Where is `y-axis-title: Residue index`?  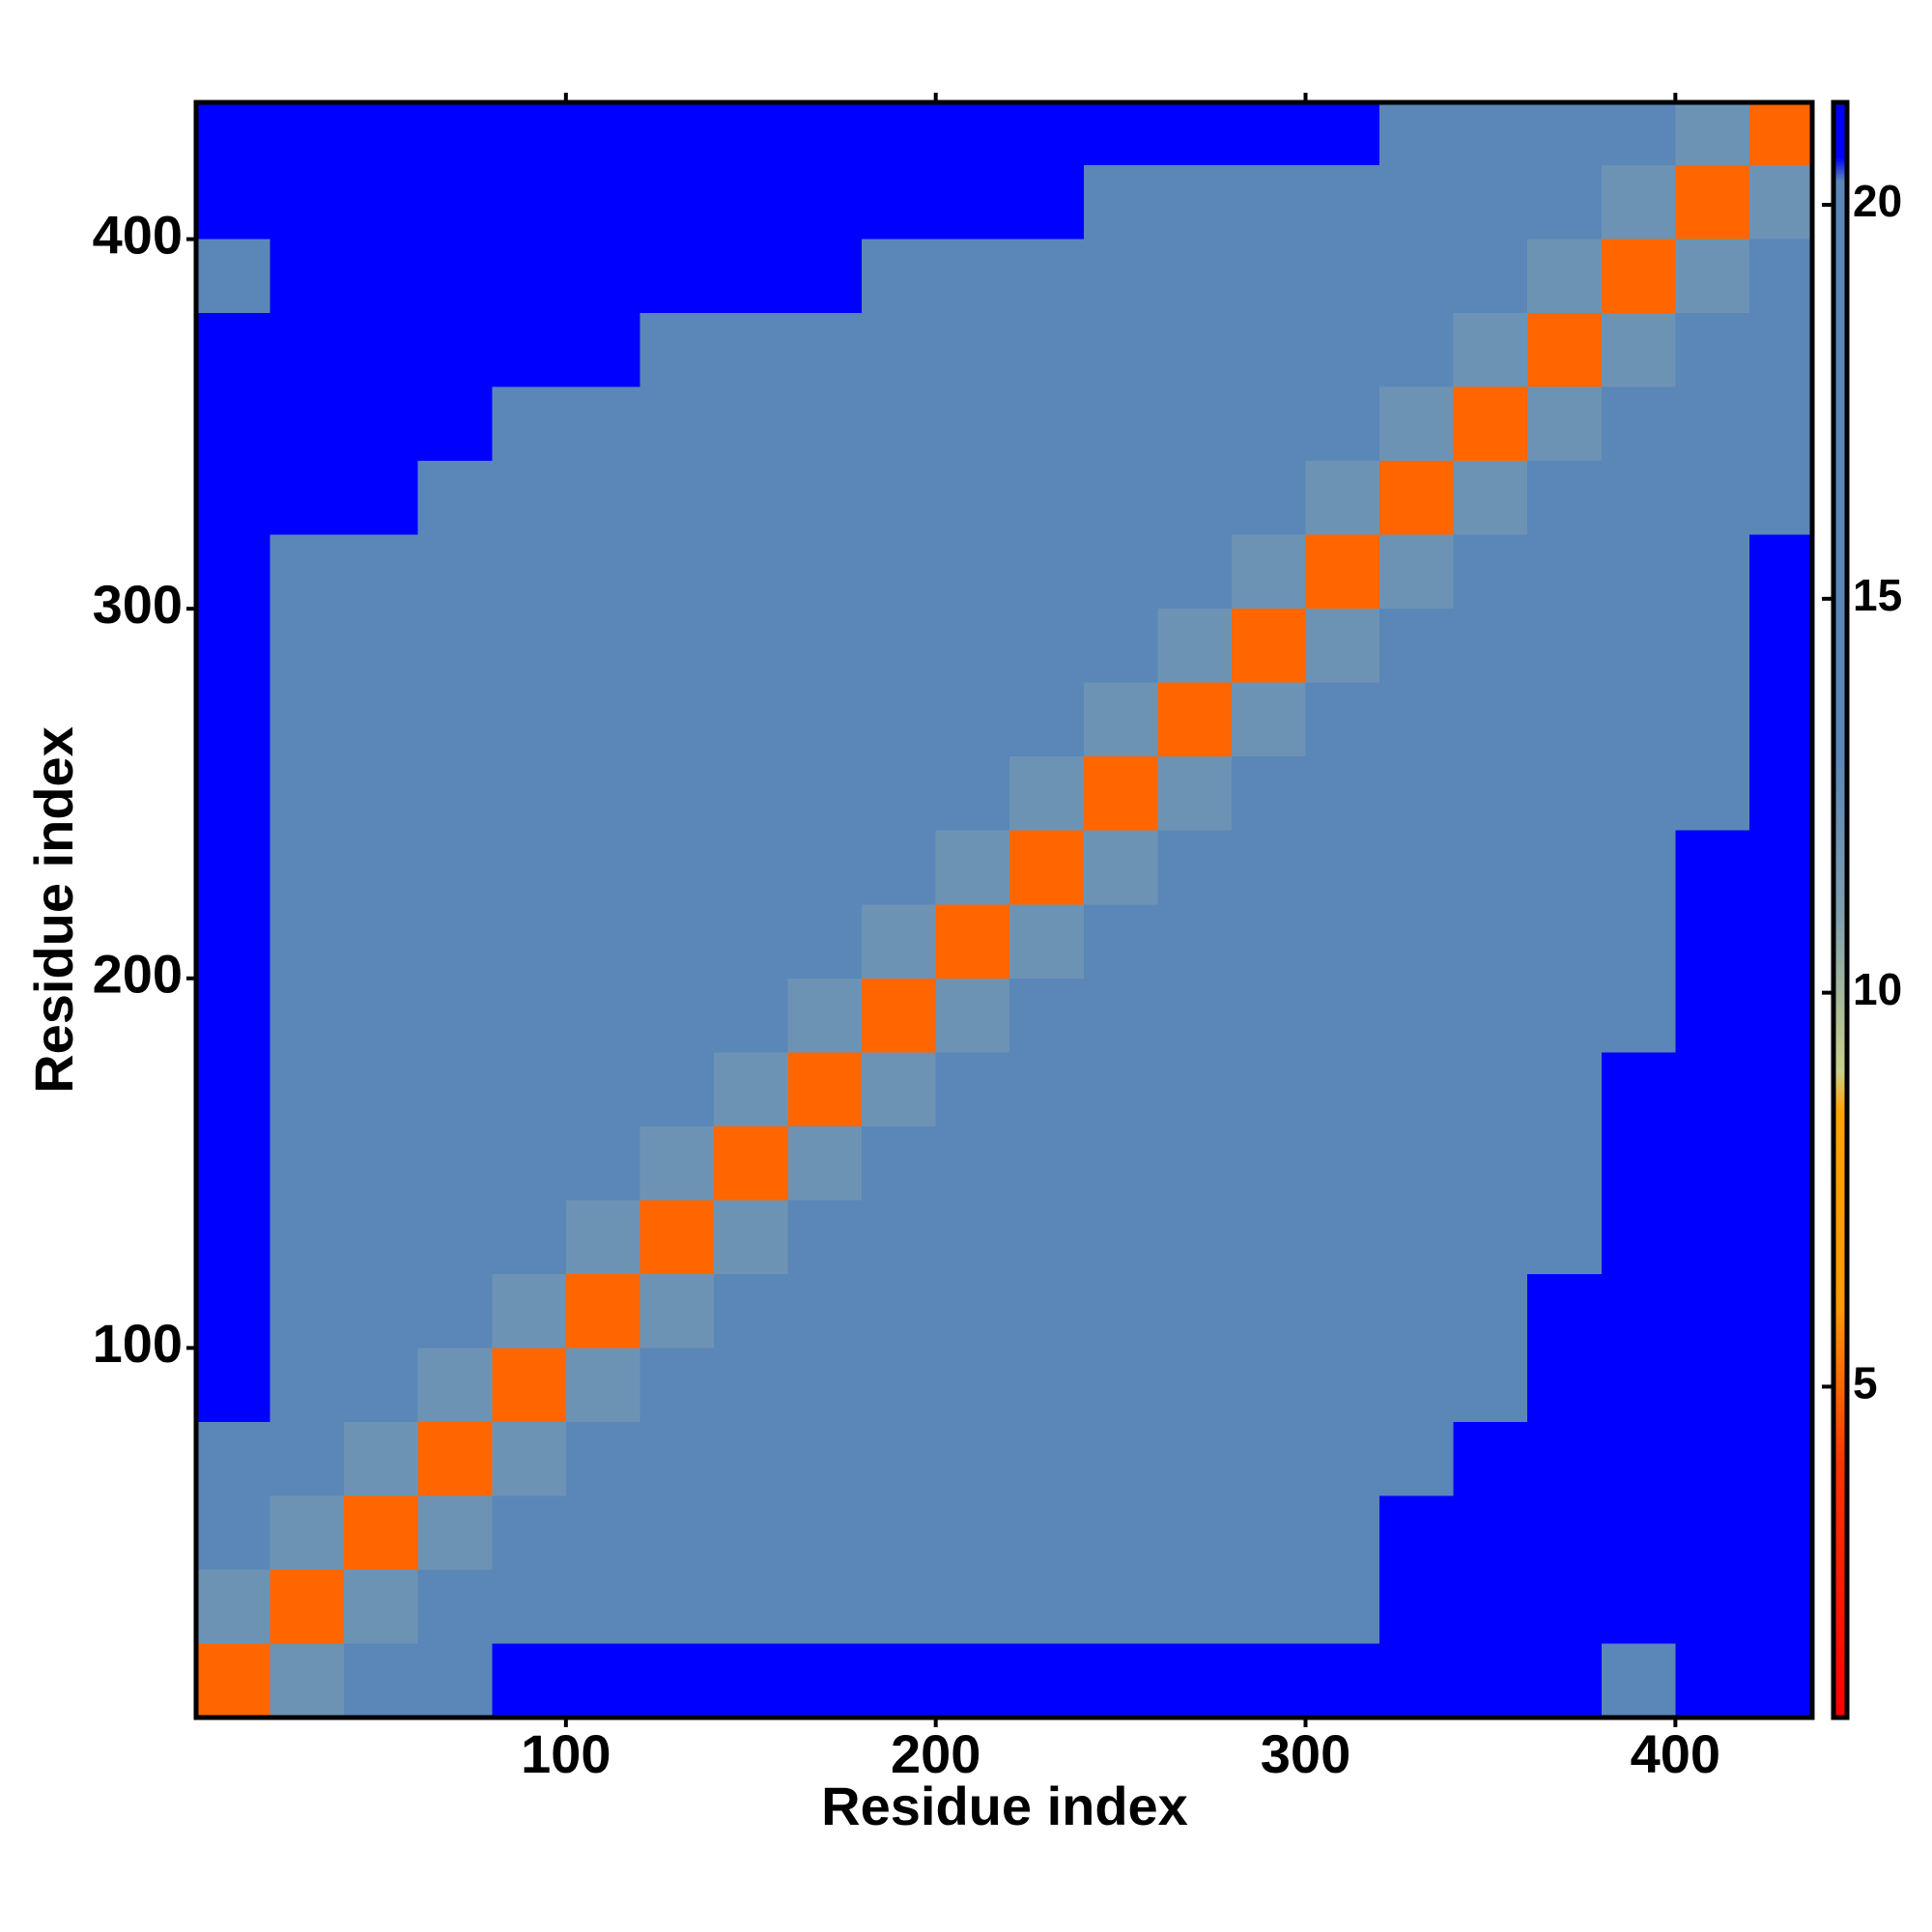
y-axis-title: Residue index is located at coordinates (53, 910).